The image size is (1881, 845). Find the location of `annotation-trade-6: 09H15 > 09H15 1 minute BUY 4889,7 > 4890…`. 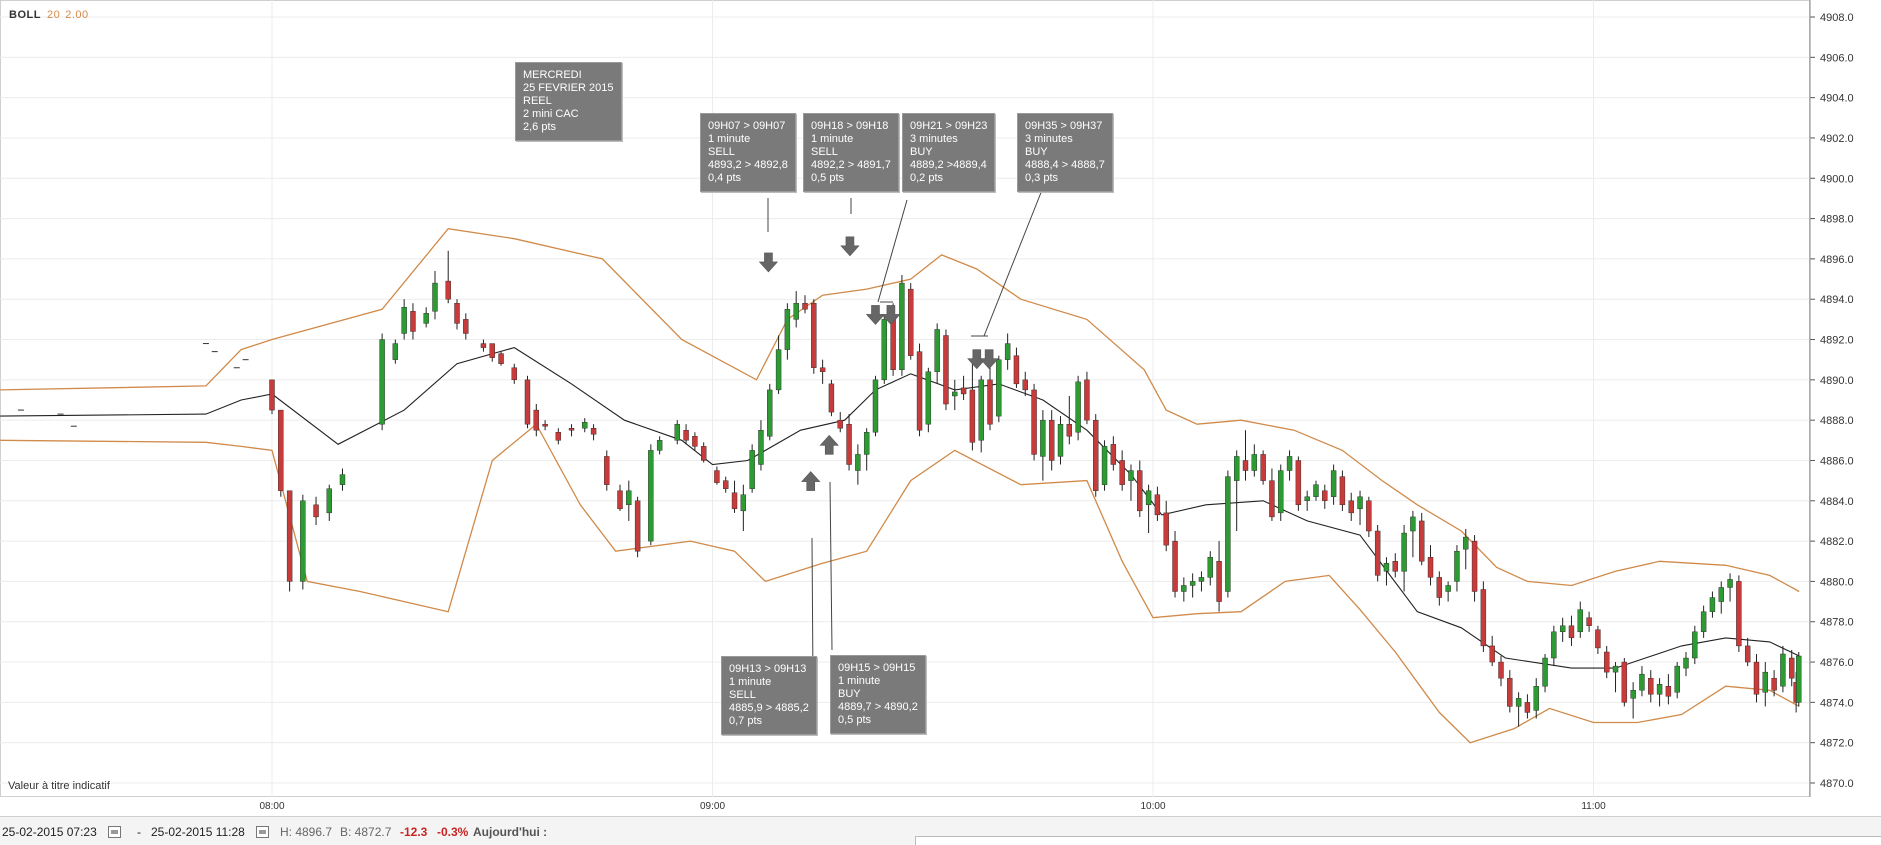

annotation-trade-6: 09H15 > 09H15 1 minute BUY 4889,7 > 4890… is located at coordinates (878, 694).